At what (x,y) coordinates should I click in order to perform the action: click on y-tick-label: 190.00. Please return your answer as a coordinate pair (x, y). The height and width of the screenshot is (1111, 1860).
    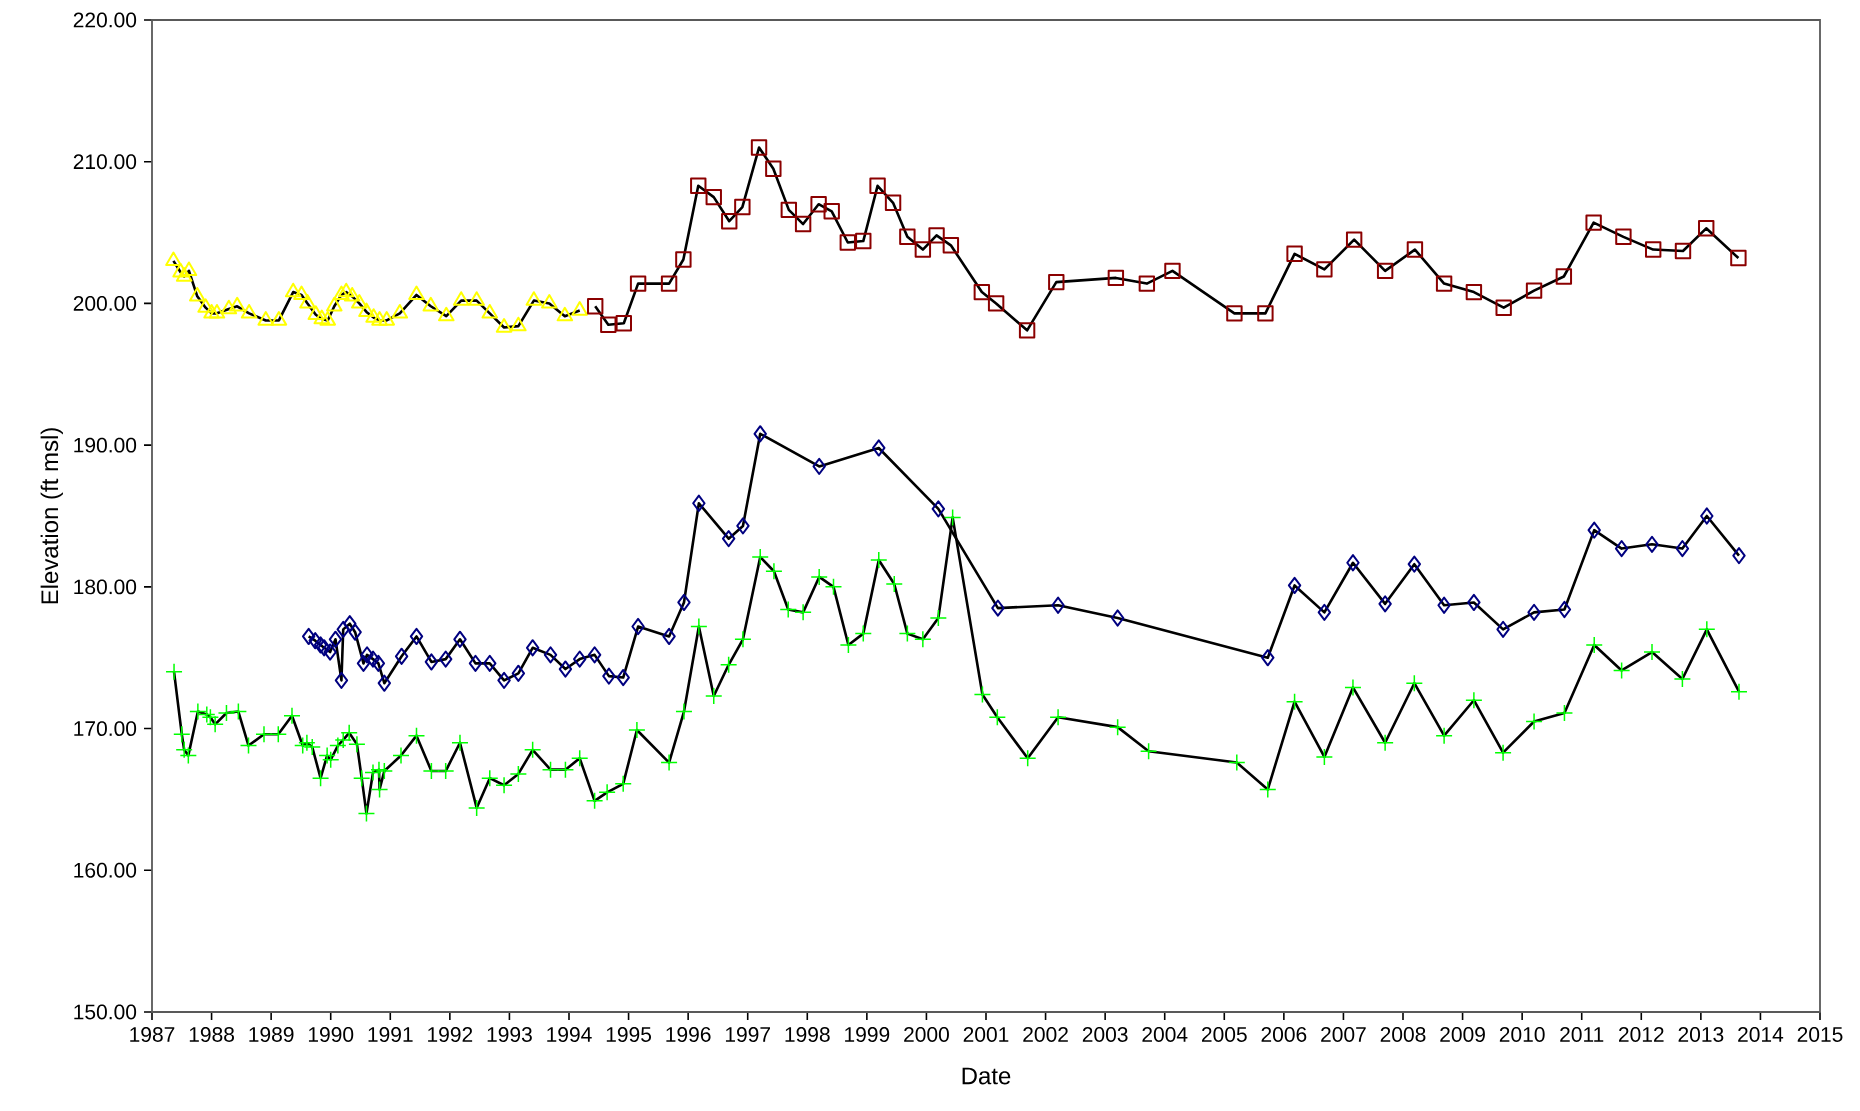
    Looking at the image, I should click on (105, 445).